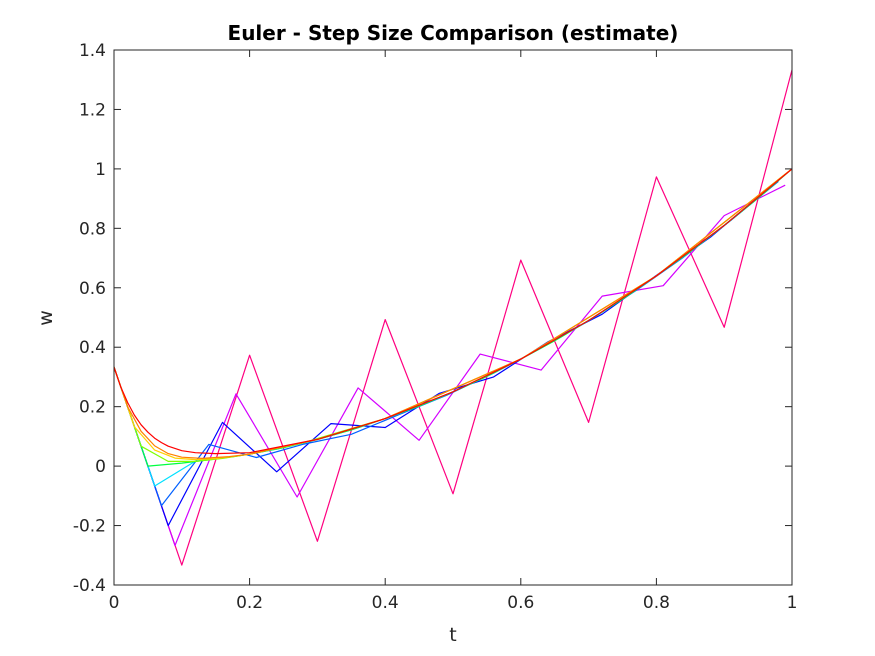 This screenshot has width=875, height=656. What do you see at coordinates (249, 603) in the screenshot?
I see `x-tick-label: 0.2` at bounding box center [249, 603].